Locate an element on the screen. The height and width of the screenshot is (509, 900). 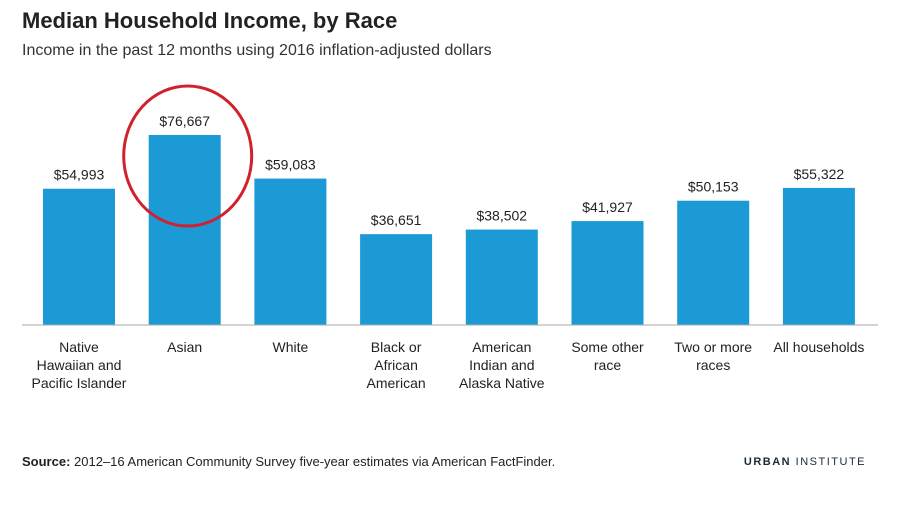
category-label-6: Two or more races is located at coordinates (713, 356).